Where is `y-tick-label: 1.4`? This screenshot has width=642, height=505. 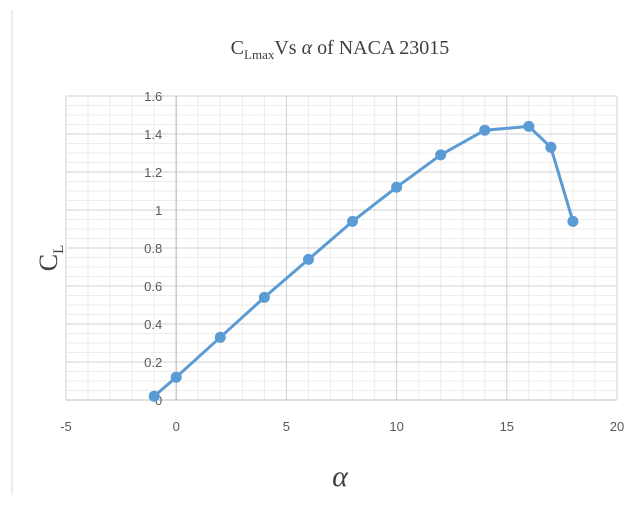
y-tick-label: 1.4 is located at coordinates (153, 134).